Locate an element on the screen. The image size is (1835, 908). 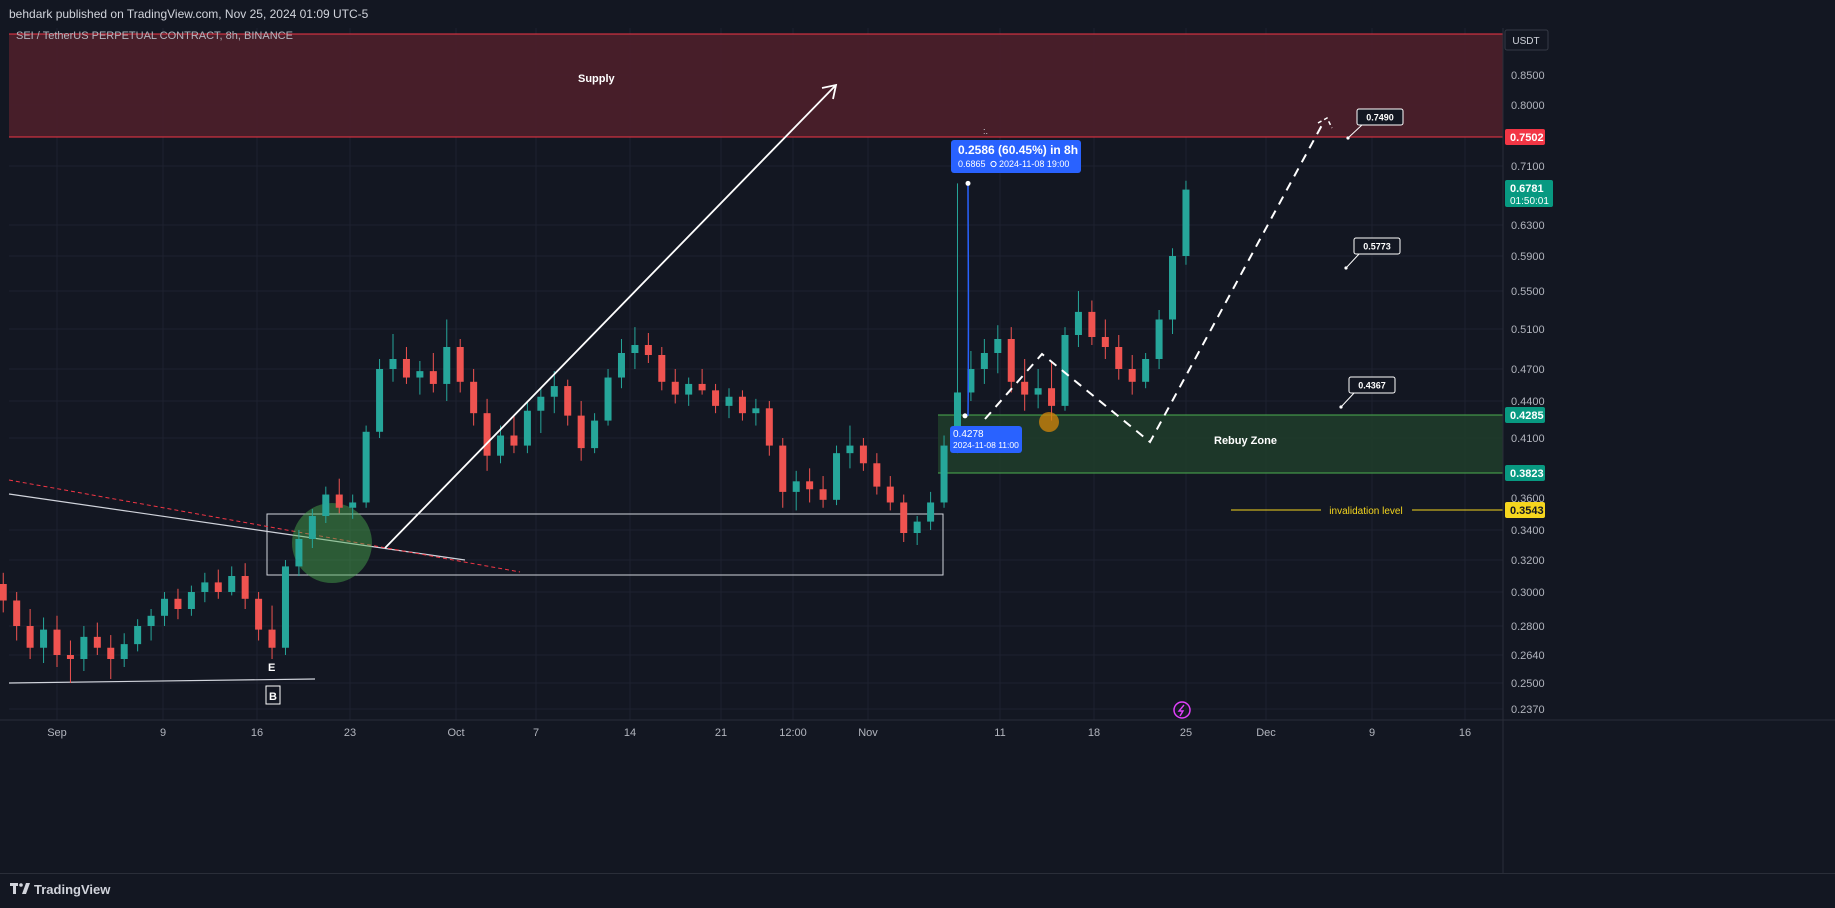
price-axis-tick: 0.6300 is located at coordinates (1528, 226).